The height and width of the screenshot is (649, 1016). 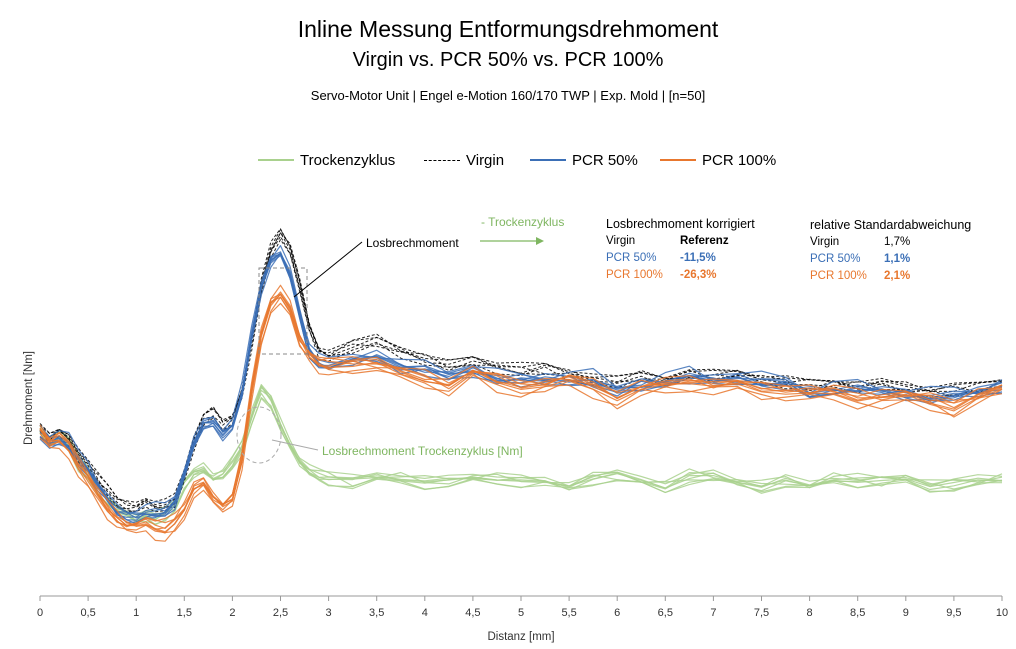 What do you see at coordinates (425, 613) in the screenshot?
I see `x-tick-label: 4` at bounding box center [425, 613].